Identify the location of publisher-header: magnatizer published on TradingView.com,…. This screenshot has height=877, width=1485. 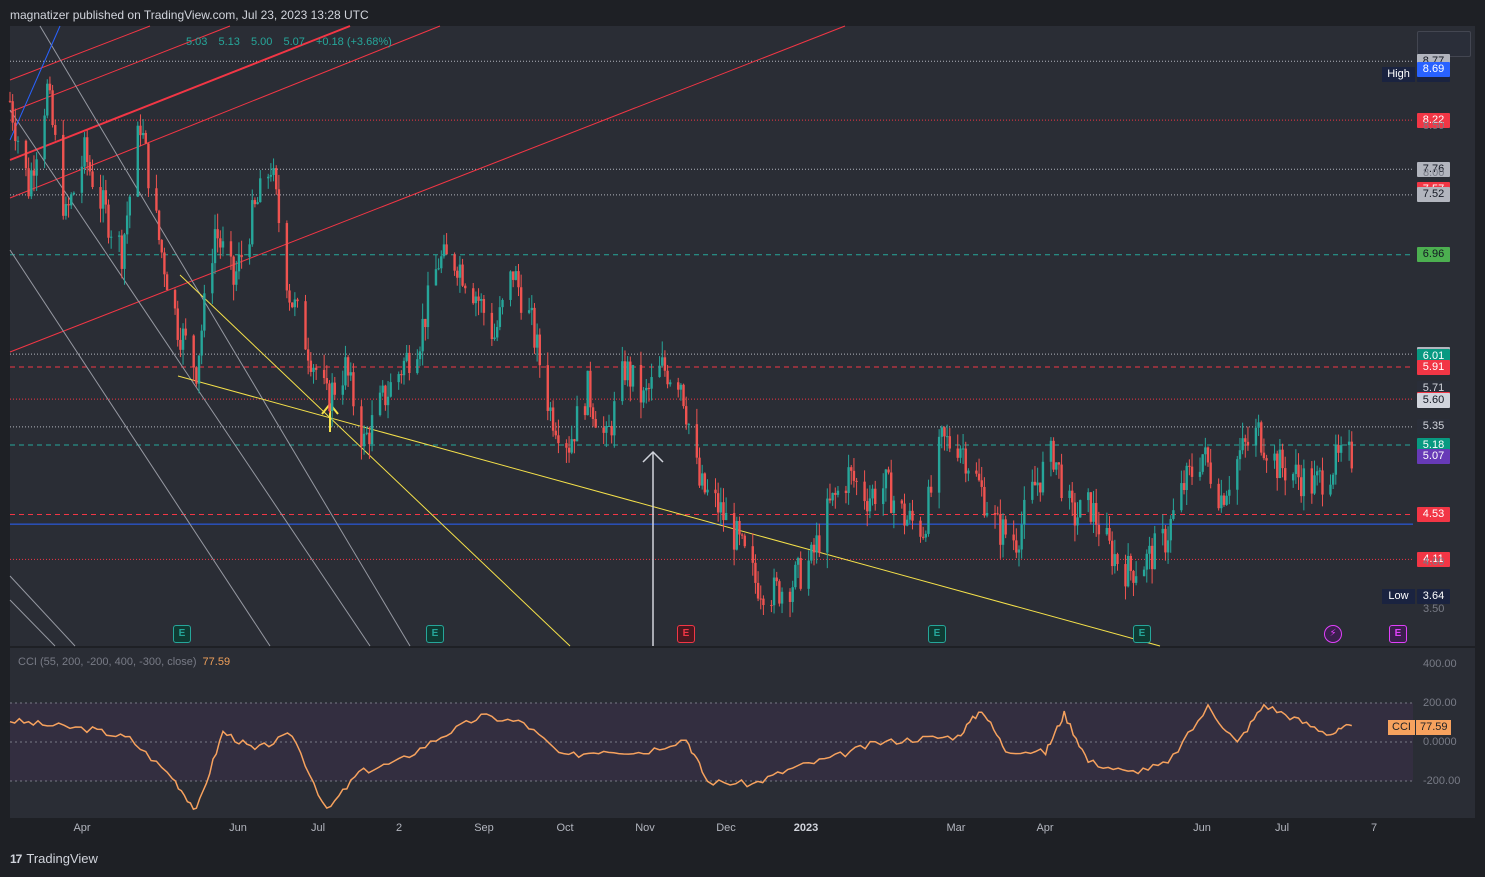
(189, 15).